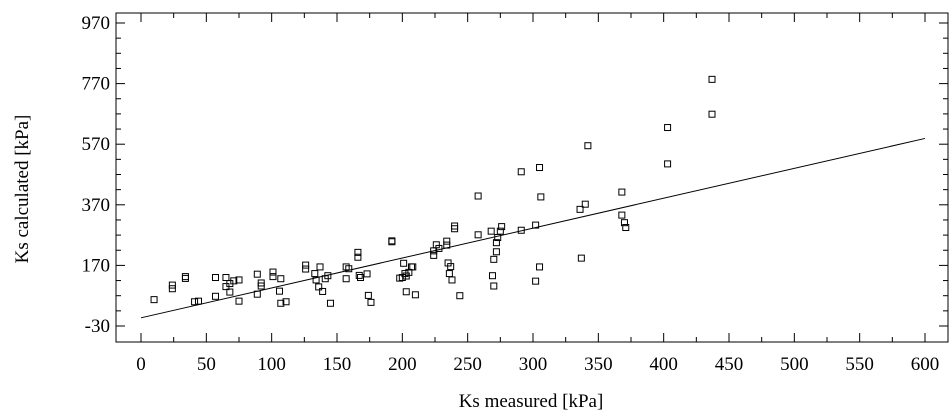 The width and height of the screenshot is (949, 412). I want to click on x-tick-label: 200, so click(402, 364).